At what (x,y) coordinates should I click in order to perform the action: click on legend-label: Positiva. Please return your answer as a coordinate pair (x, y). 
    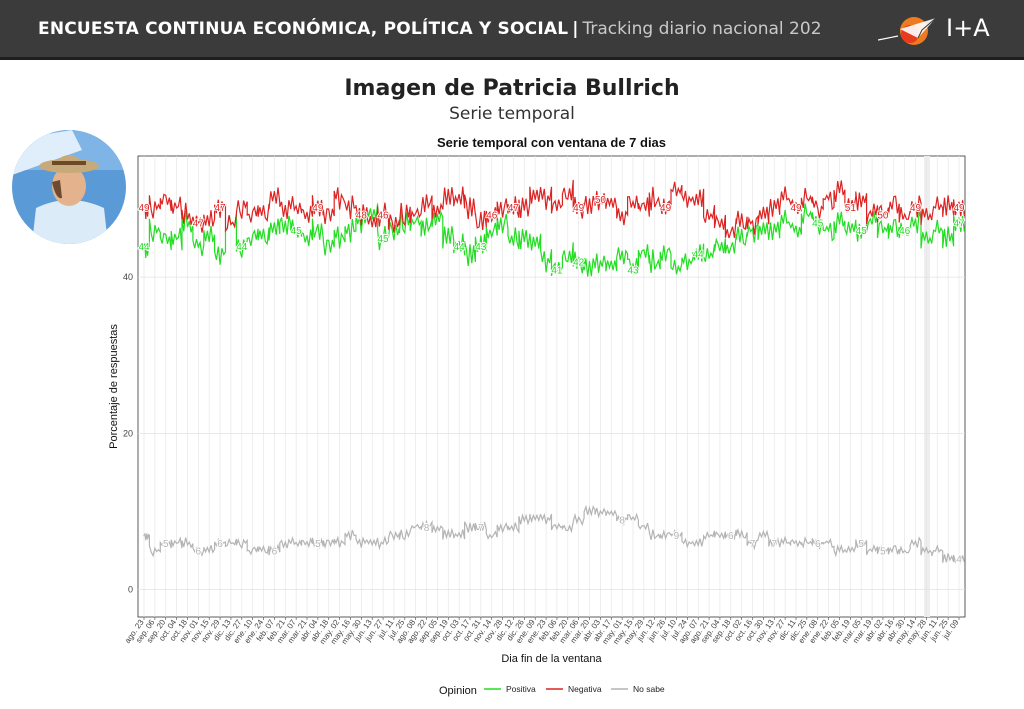
    Looking at the image, I should click on (521, 689).